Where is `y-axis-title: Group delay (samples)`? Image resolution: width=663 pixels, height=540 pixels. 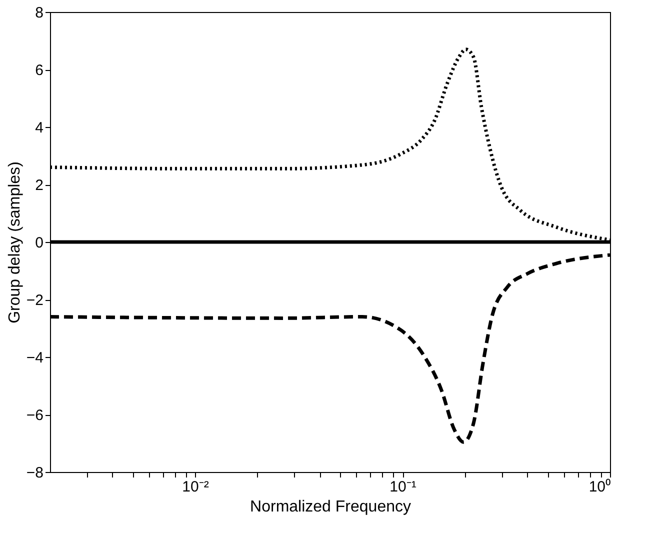 y-axis-title: Group delay (samples) is located at coordinates (15, 243).